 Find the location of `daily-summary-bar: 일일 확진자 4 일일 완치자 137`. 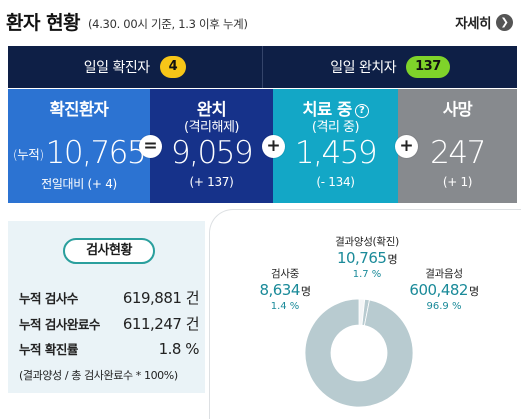

daily-summary-bar: 일일 확진자 4 일일 완치자 137 is located at coordinates (262, 67).